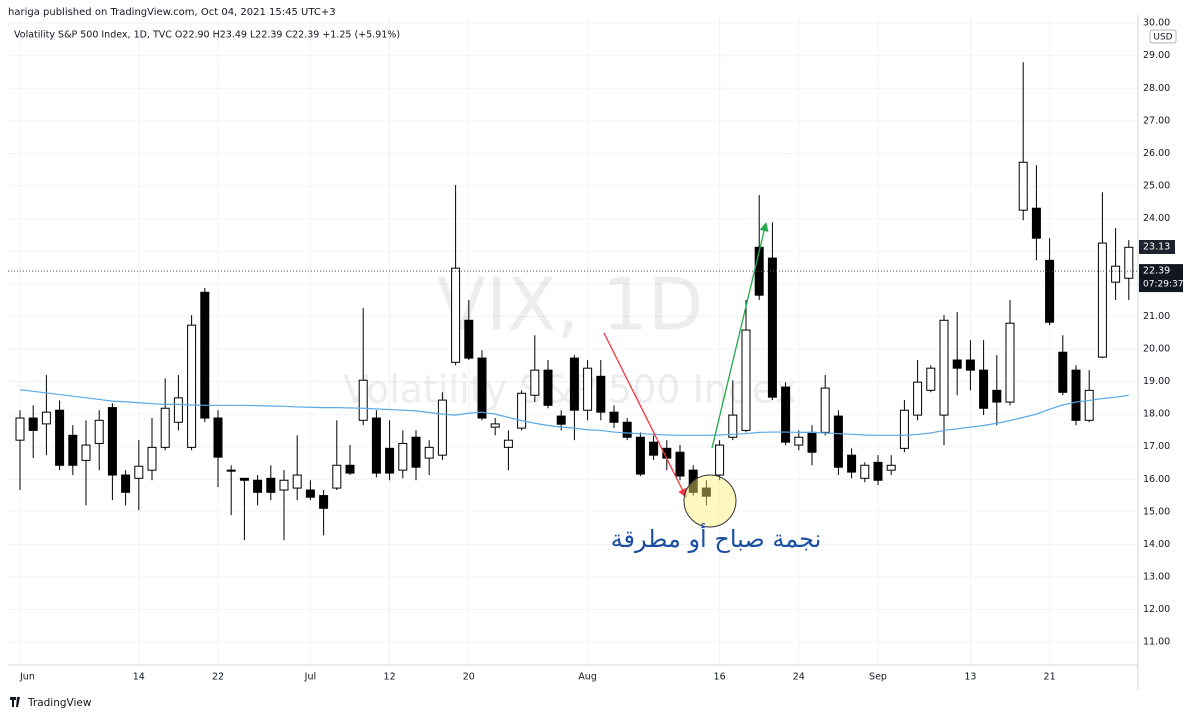 The width and height of the screenshot is (1200, 723). I want to click on y-tick-label: 19.00, so click(1156, 381).